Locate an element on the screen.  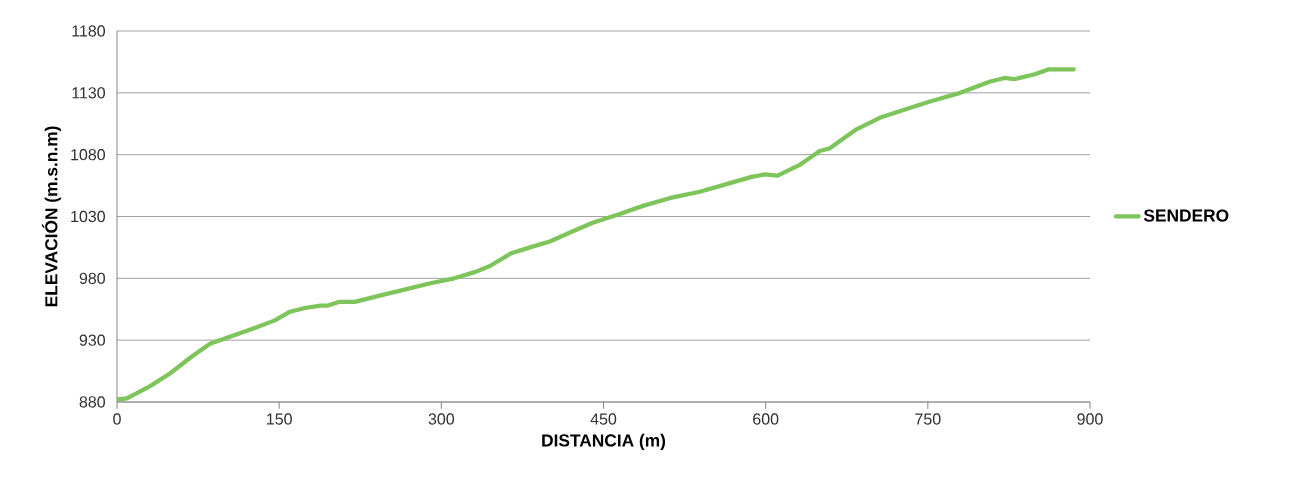
legend-label: SENDERO is located at coordinates (1186, 215).